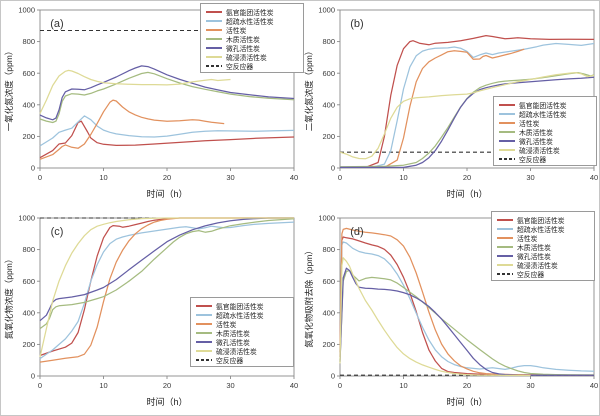  Describe the element at coordinates (57, 232) in the screenshot. I see `panel-letter-c: (c)` at that location.